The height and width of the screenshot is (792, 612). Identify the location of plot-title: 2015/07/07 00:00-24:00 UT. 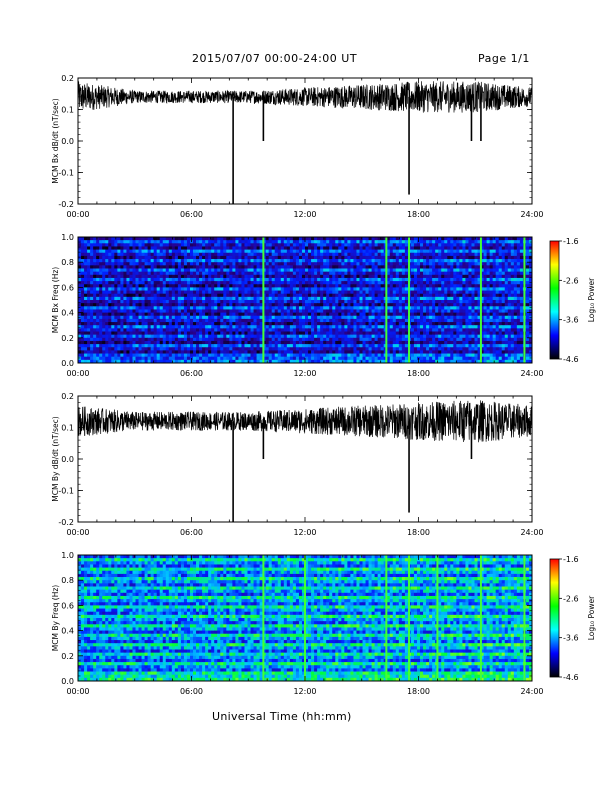
(275, 58).